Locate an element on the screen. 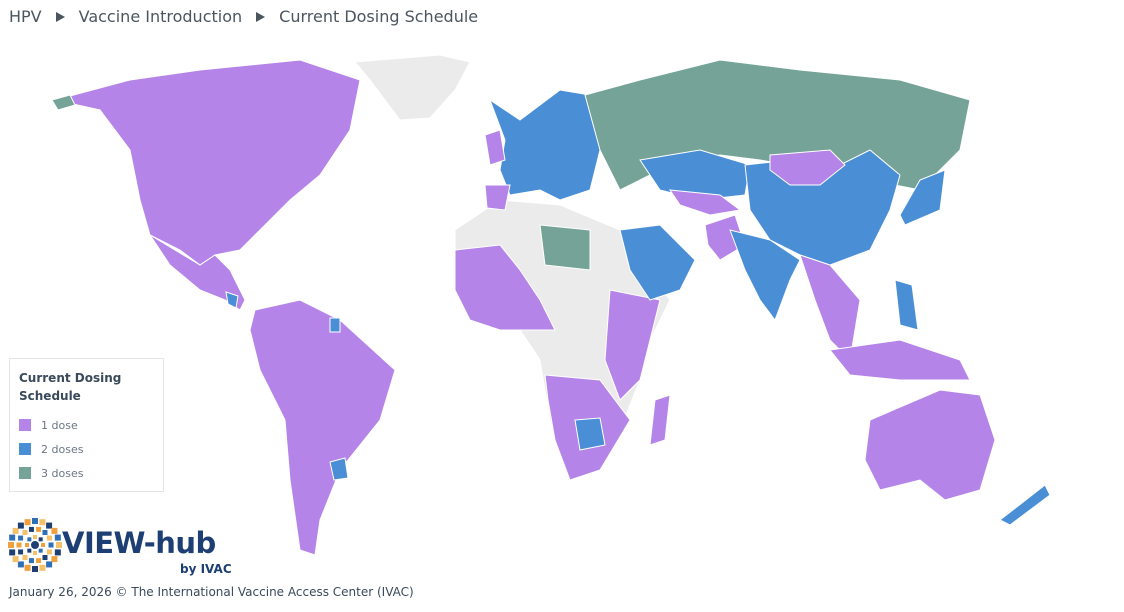  arabia is located at coordinates (657, 262).